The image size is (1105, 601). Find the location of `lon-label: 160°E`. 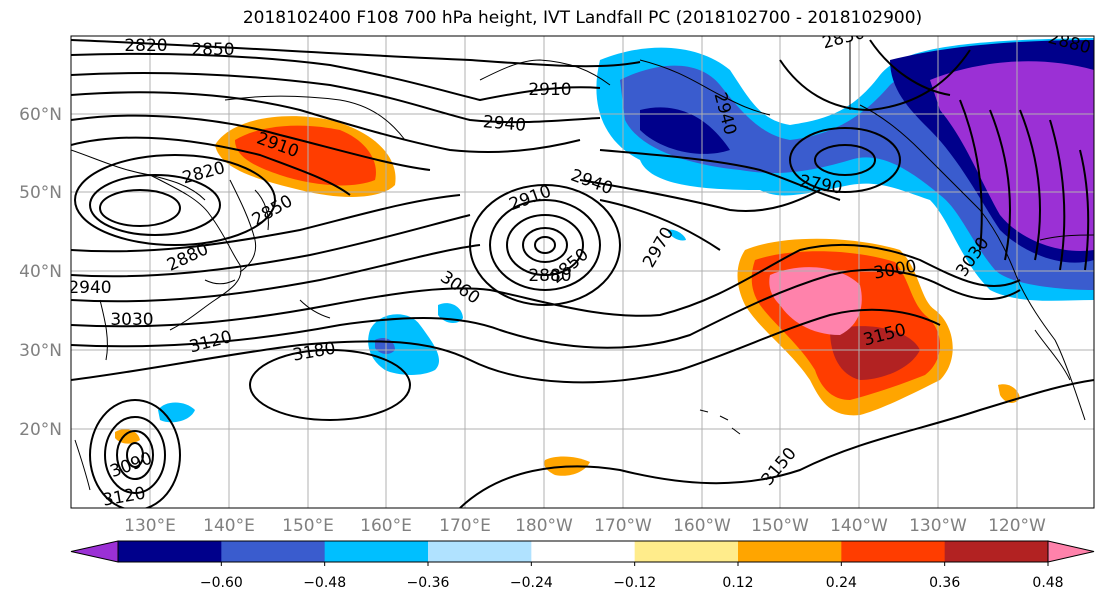

lon-label: 160°E is located at coordinates (386, 526).